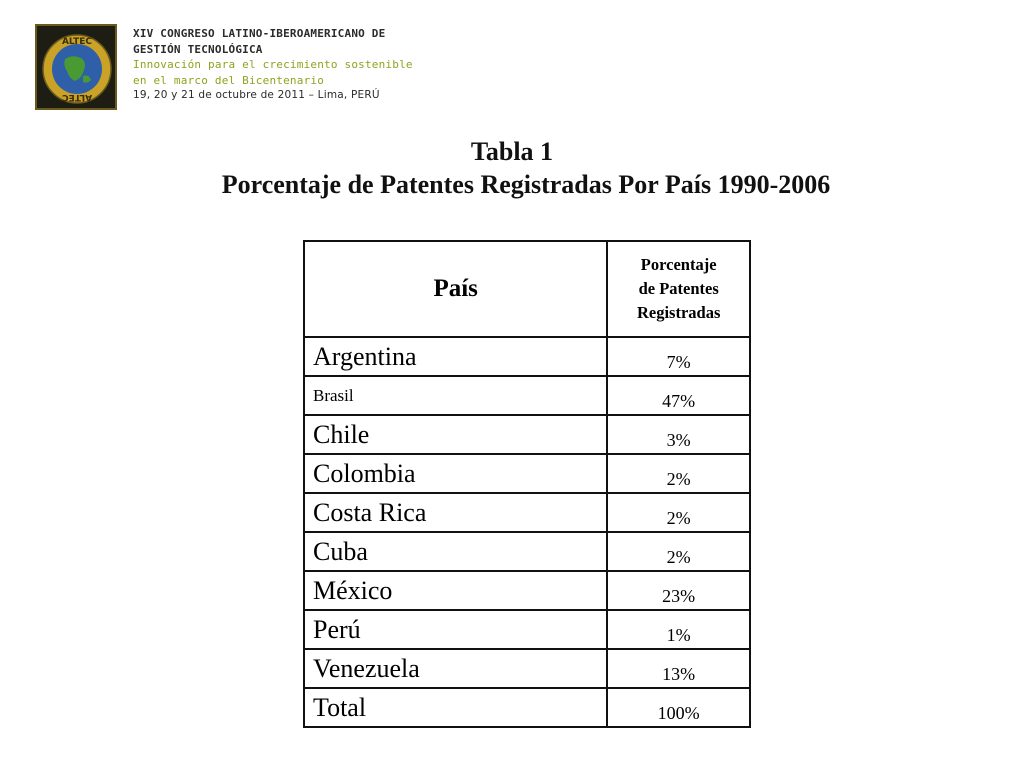 This screenshot has height=768, width=1024. What do you see at coordinates (455, 629) in the screenshot?
I see `country-cell: Perú` at bounding box center [455, 629].